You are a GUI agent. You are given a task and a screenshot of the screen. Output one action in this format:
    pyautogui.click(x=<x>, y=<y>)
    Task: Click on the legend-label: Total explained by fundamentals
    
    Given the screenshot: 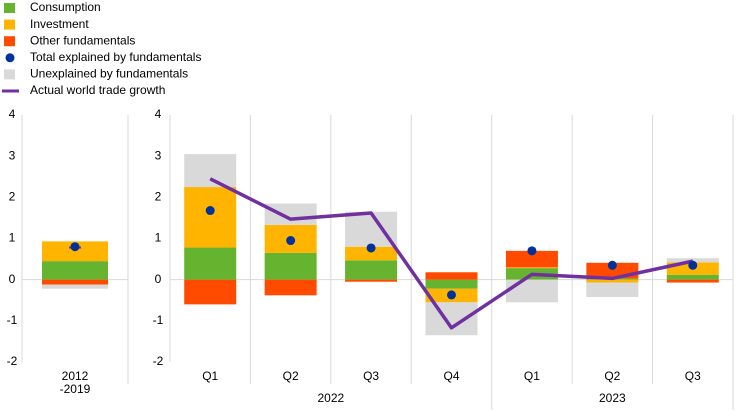 What is the action you would take?
    pyautogui.click(x=115, y=57)
    